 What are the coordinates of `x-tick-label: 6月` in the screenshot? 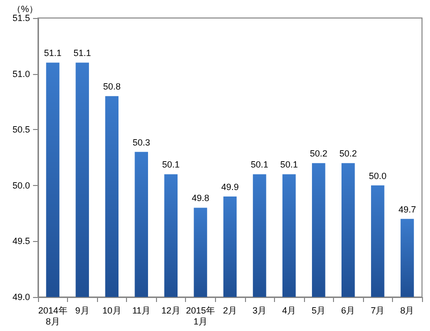 It's located at (348, 311).